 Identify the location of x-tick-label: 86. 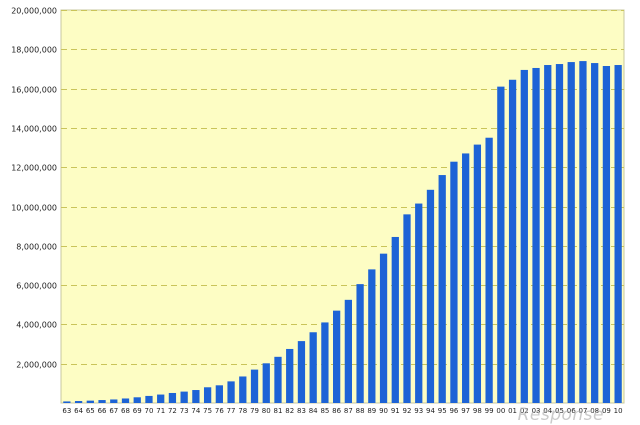
(336, 411).